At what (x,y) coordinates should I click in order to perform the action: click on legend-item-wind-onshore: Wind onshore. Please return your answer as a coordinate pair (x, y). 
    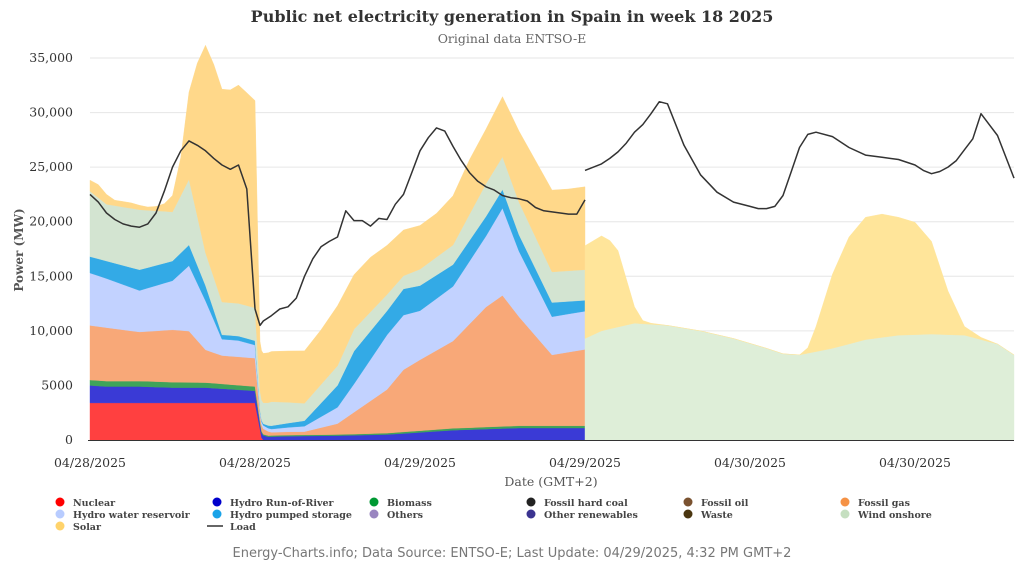
    Looking at the image, I should click on (886, 515).